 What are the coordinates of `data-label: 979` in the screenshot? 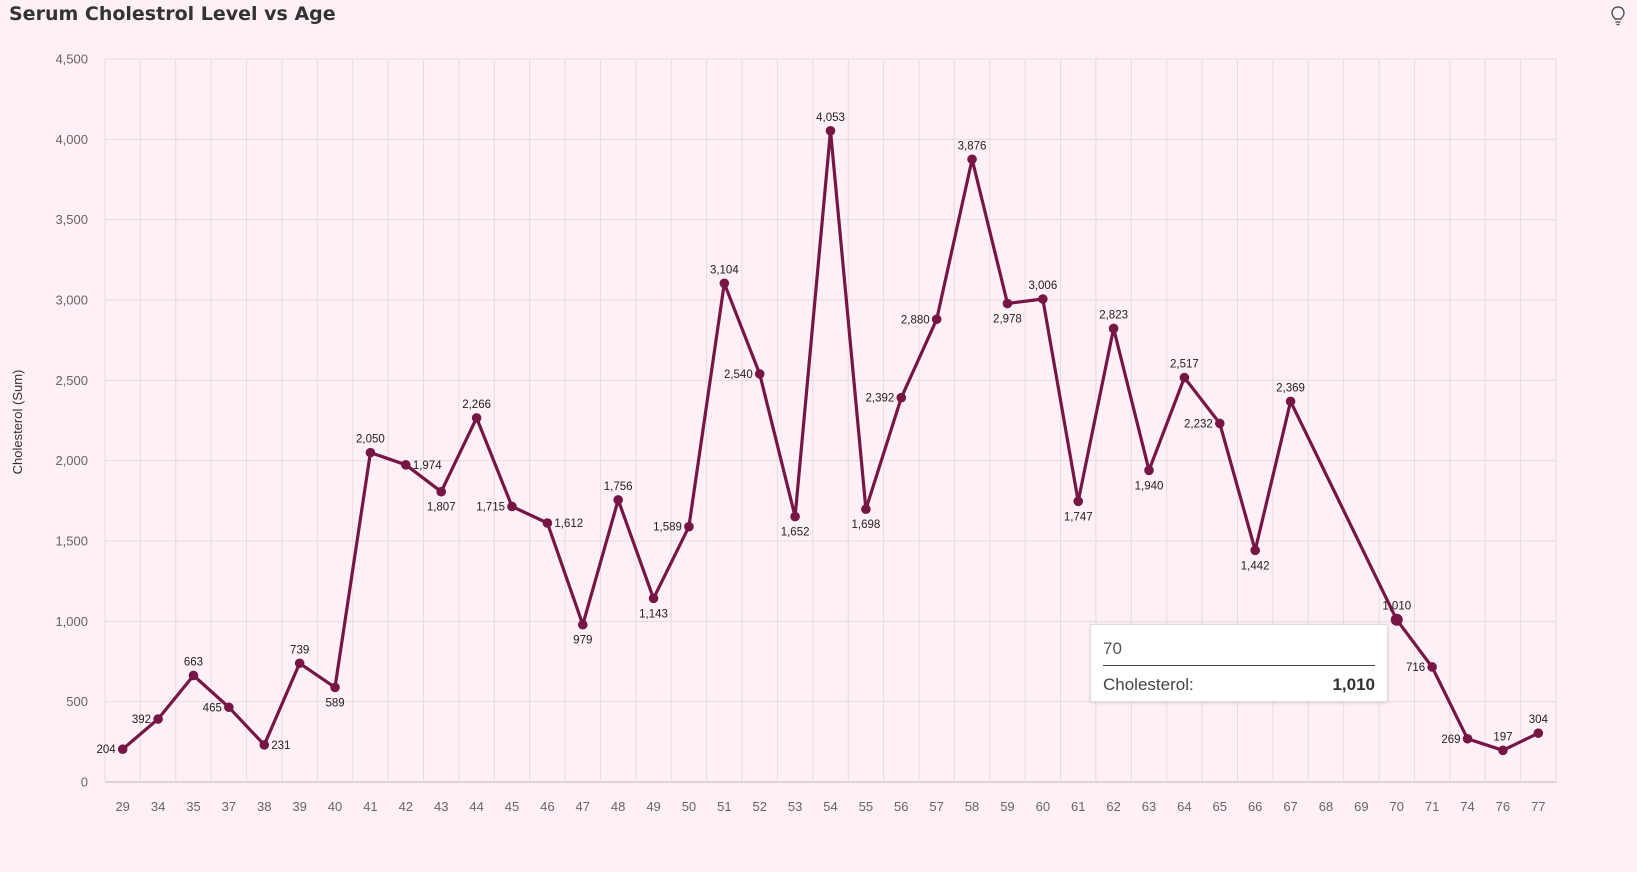 It's located at (582, 641).